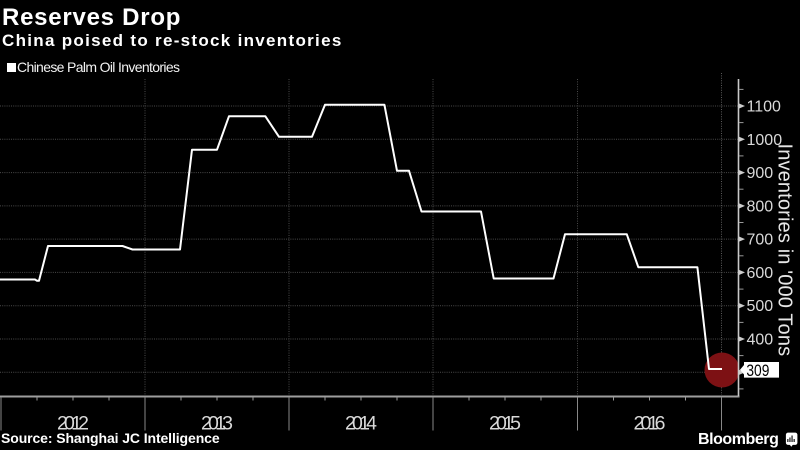  I want to click on svg-text: Inventories in '000 Tons, so click(785, 250).